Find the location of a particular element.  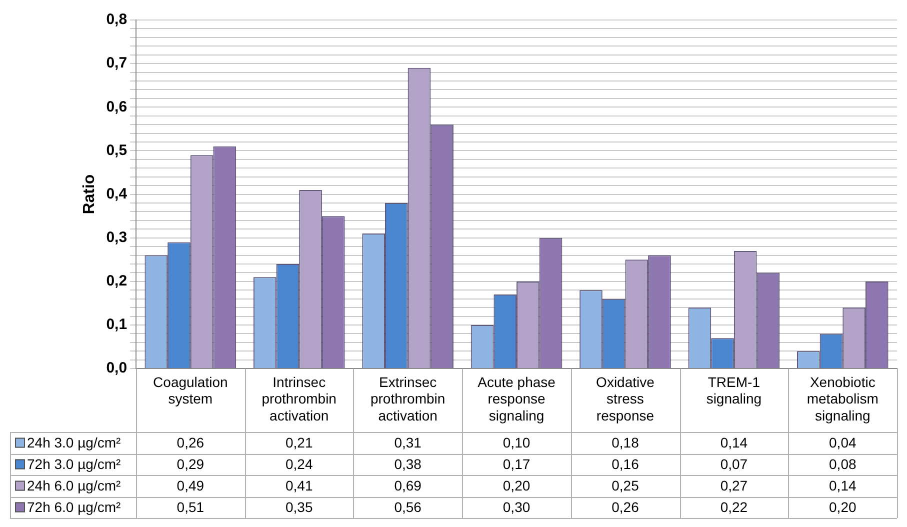

data-label: 0,24 is located at coordinates (299, 464).